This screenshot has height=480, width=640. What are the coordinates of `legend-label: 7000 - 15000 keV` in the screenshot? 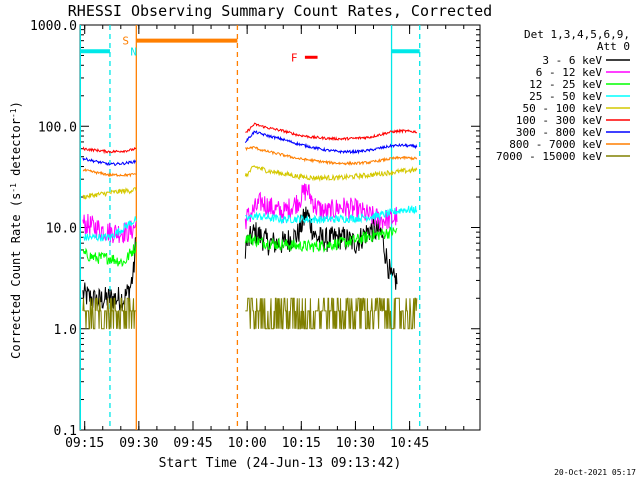 It's located at (549, 156).